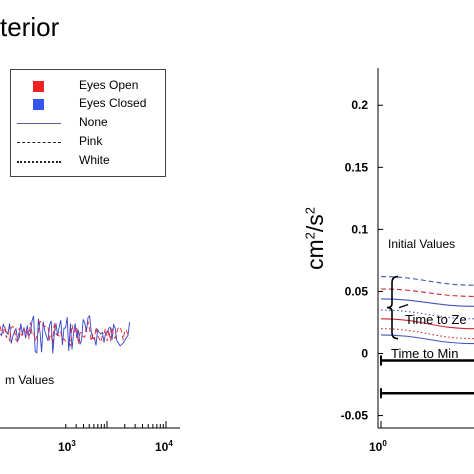 The width and height of the screenshot is (474, 474). I want to click on right-y-tick-label: 0.2, so click(359, 105).